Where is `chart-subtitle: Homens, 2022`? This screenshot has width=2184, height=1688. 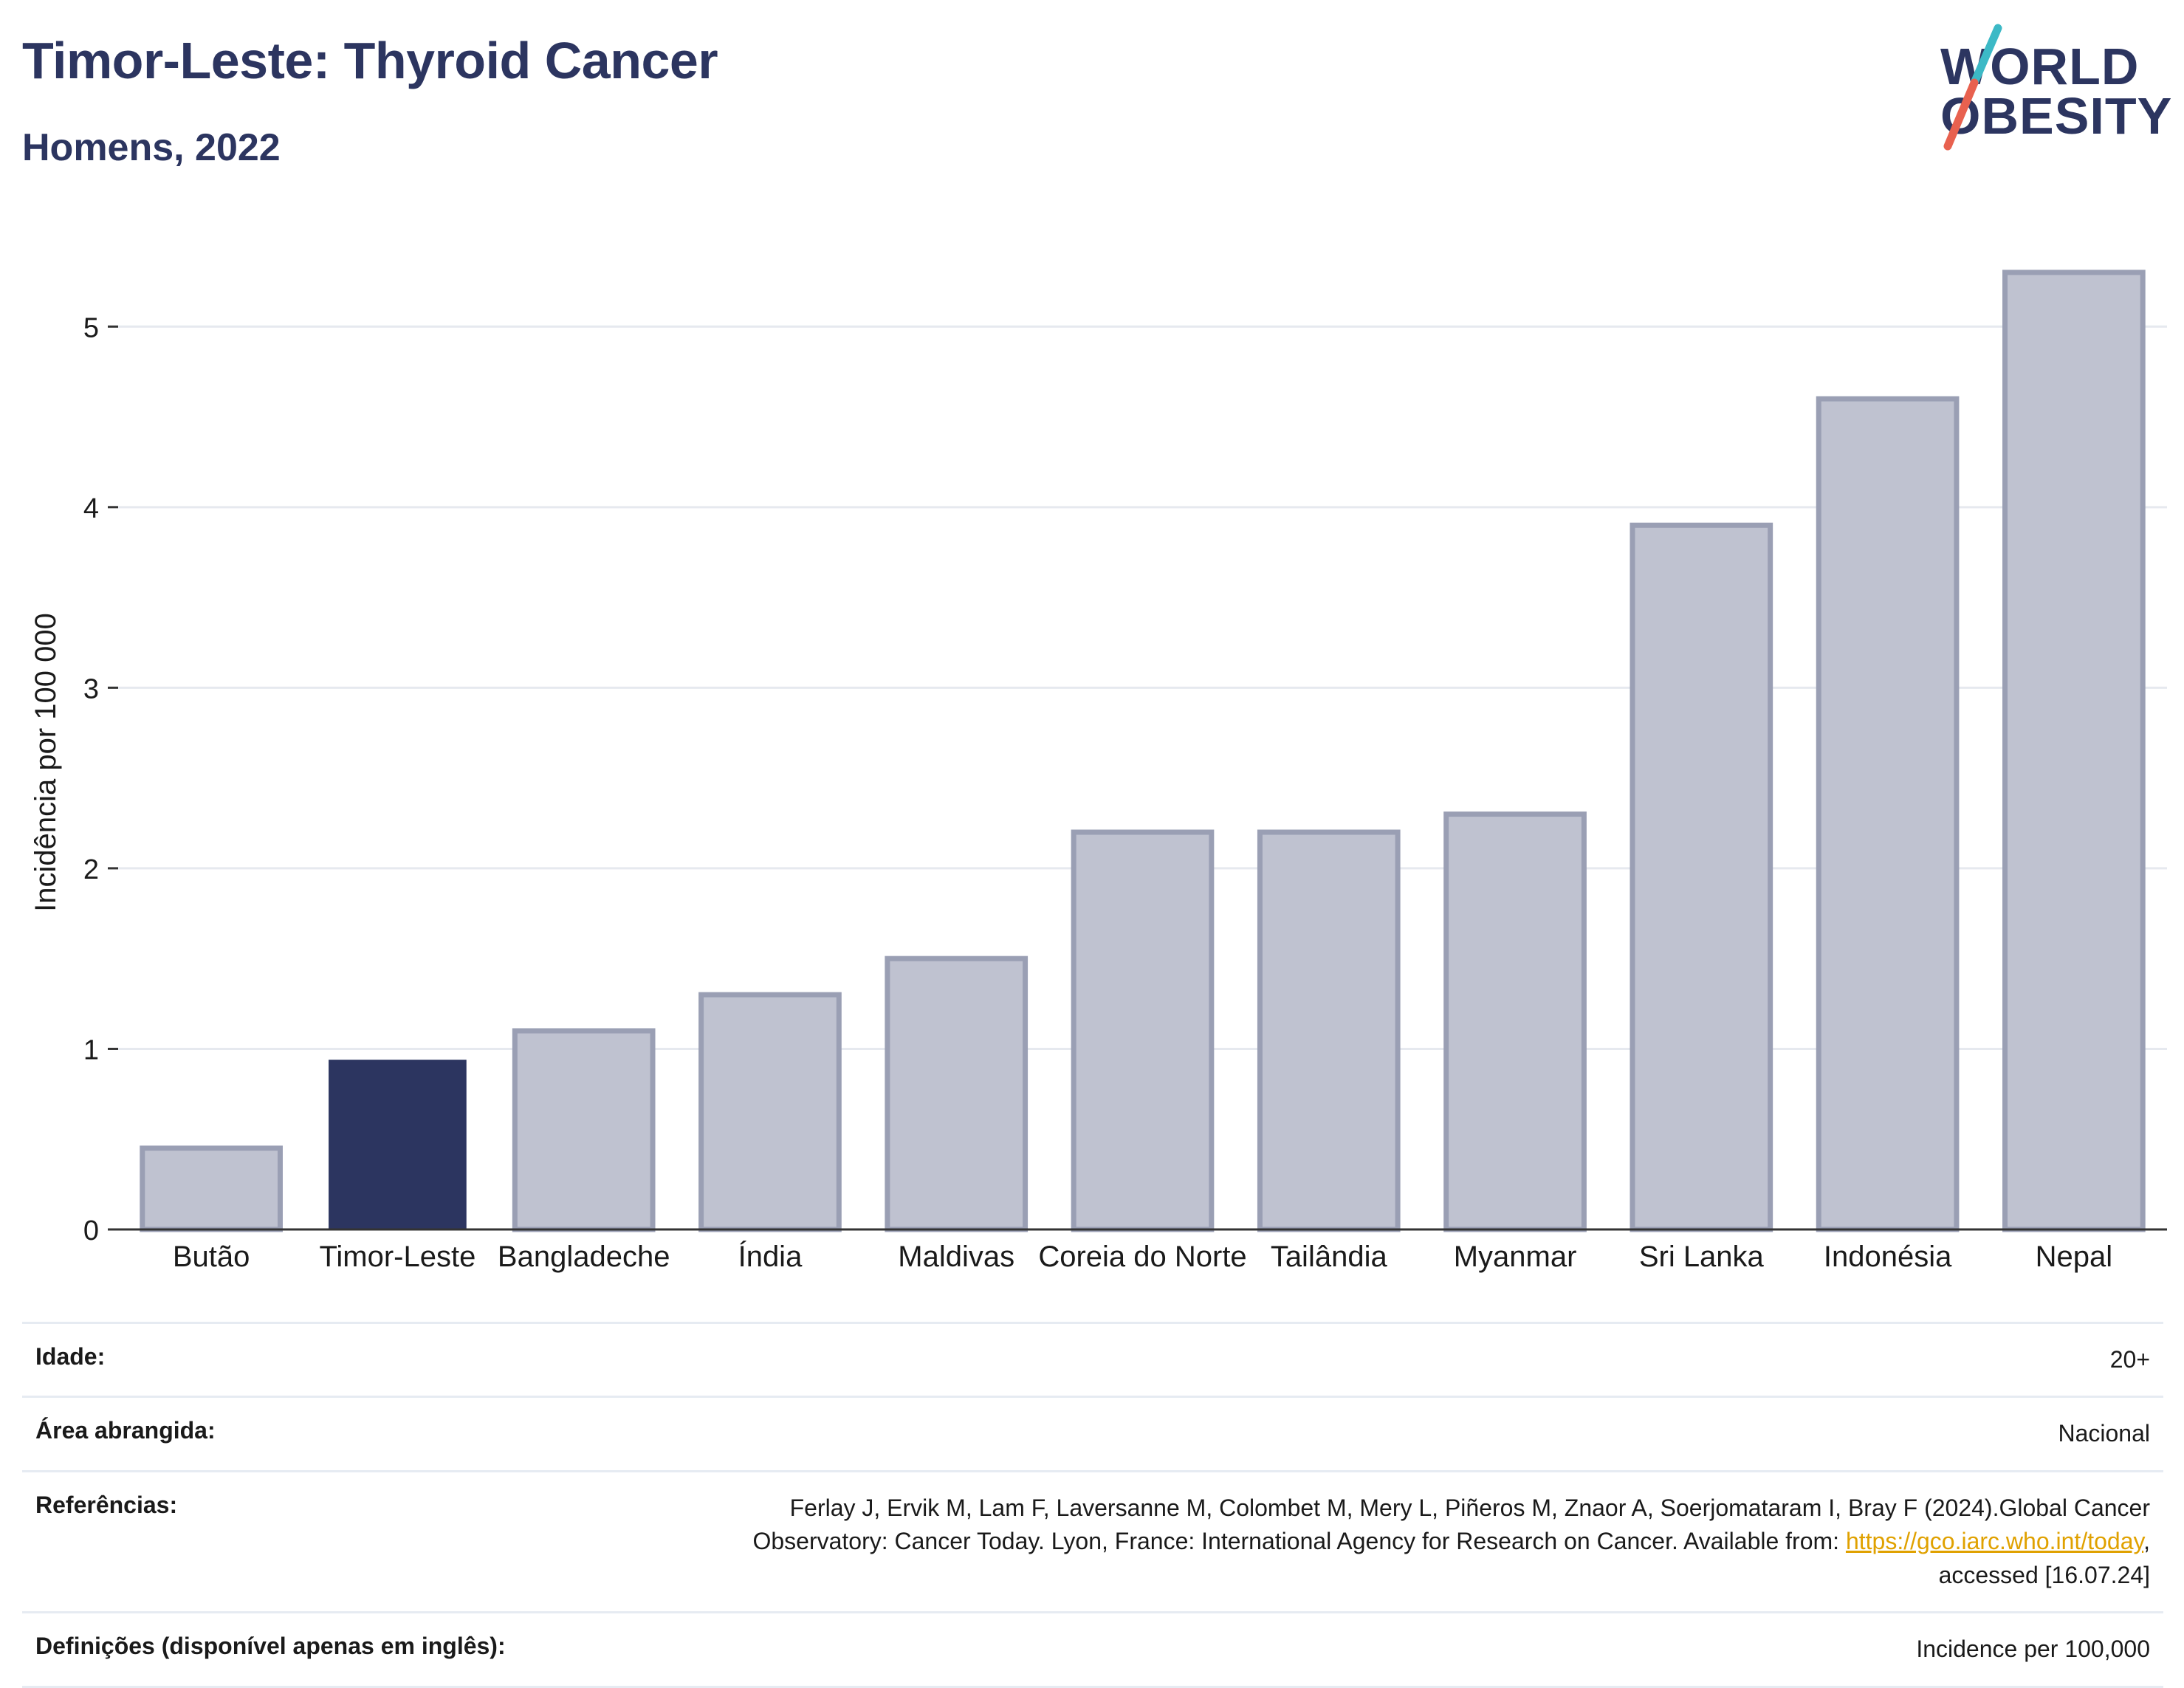
chart-subtitle: Homens, 2022 is located at coordinates (152, 147).